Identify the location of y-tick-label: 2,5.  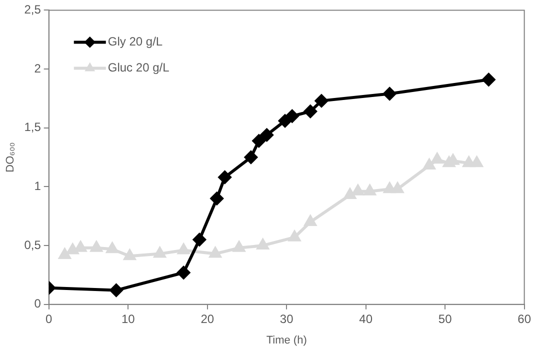
(33, 9).